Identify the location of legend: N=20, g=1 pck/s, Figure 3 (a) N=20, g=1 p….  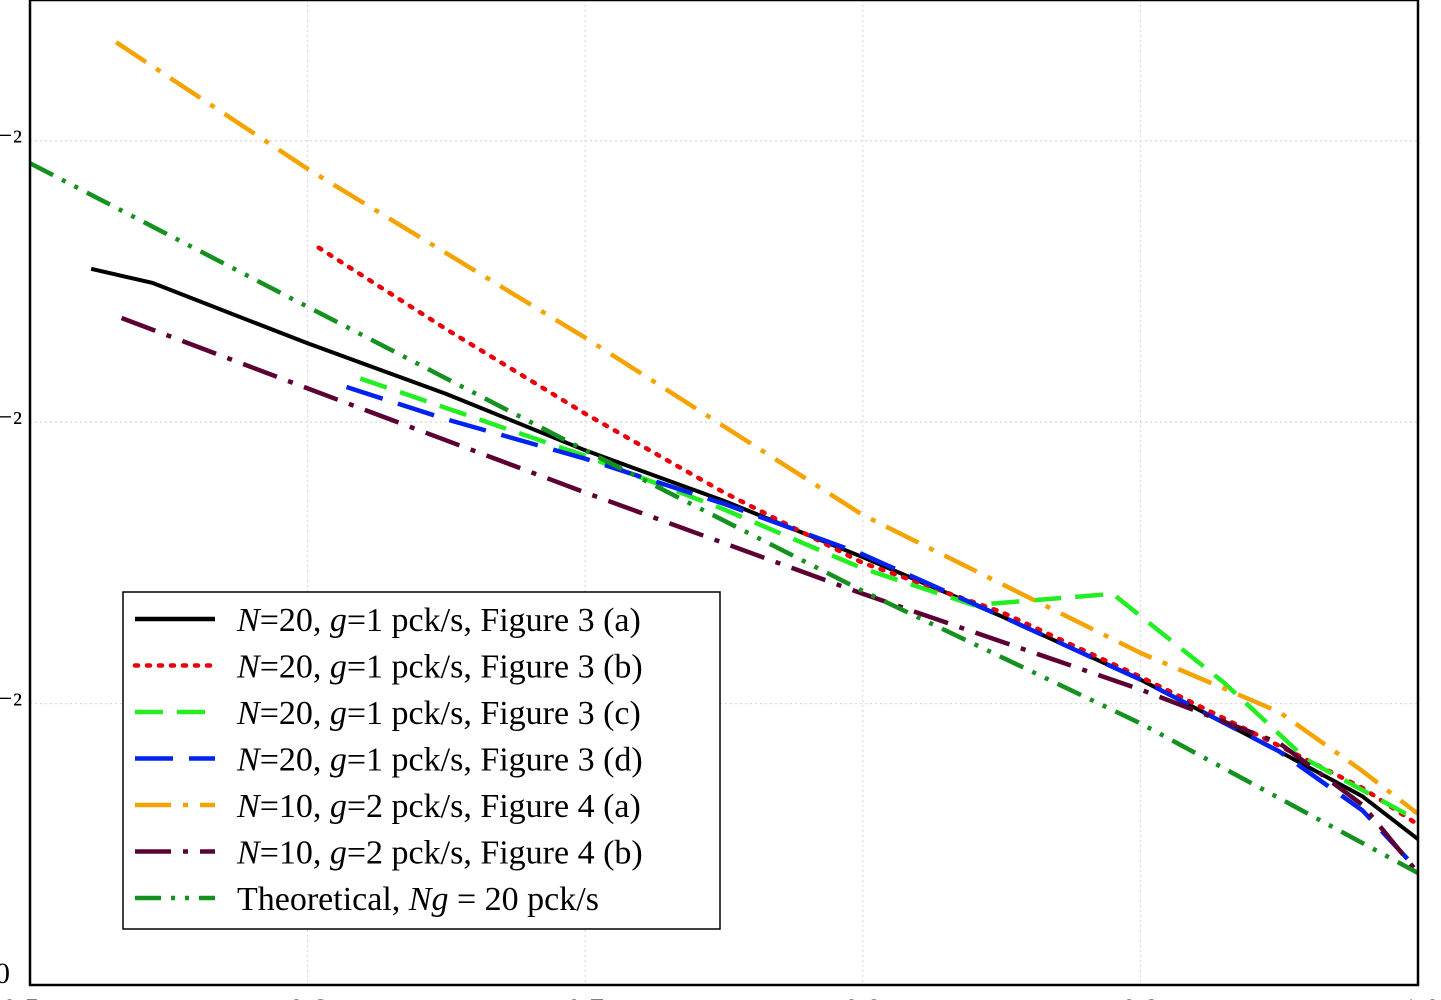
(421, 760).